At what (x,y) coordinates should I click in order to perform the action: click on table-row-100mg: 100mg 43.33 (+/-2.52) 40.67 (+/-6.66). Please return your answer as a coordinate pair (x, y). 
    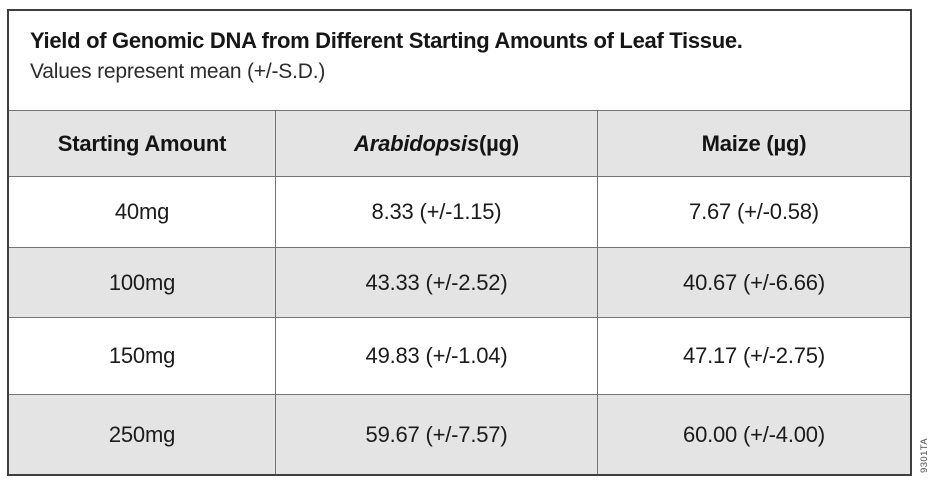
    Looking at the image, I should click on (459, 282).